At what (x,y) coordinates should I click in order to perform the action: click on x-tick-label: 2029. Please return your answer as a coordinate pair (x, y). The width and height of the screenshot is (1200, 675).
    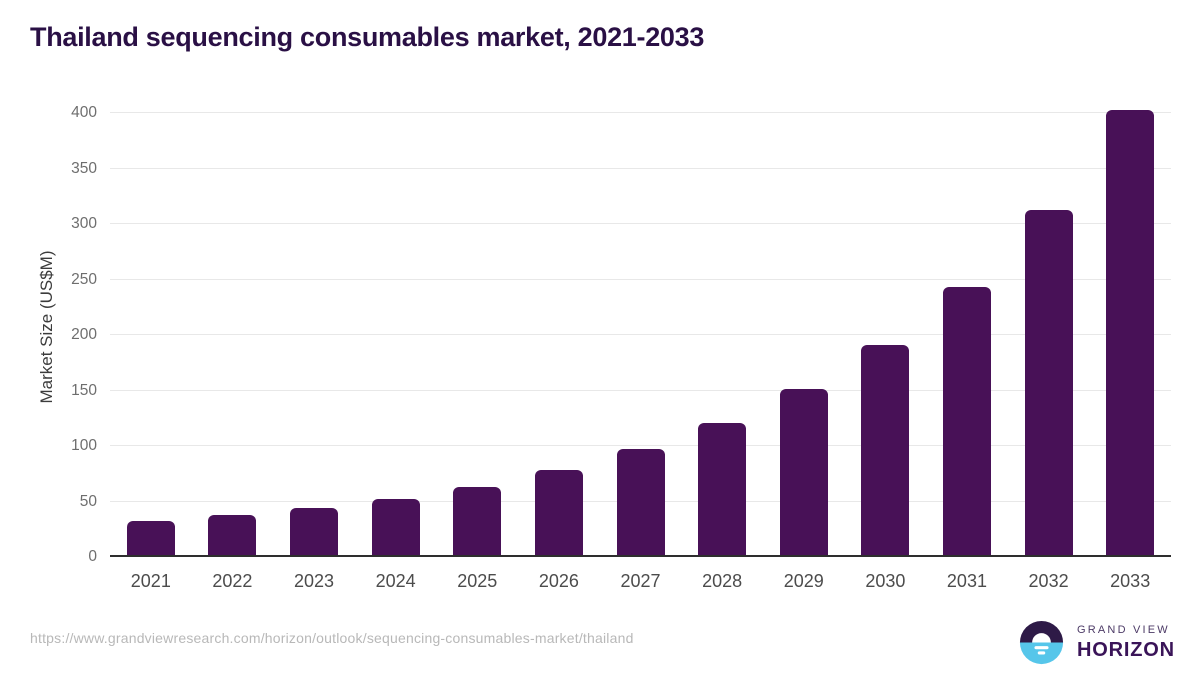
    Looking at the image, I should click on (803, 581).